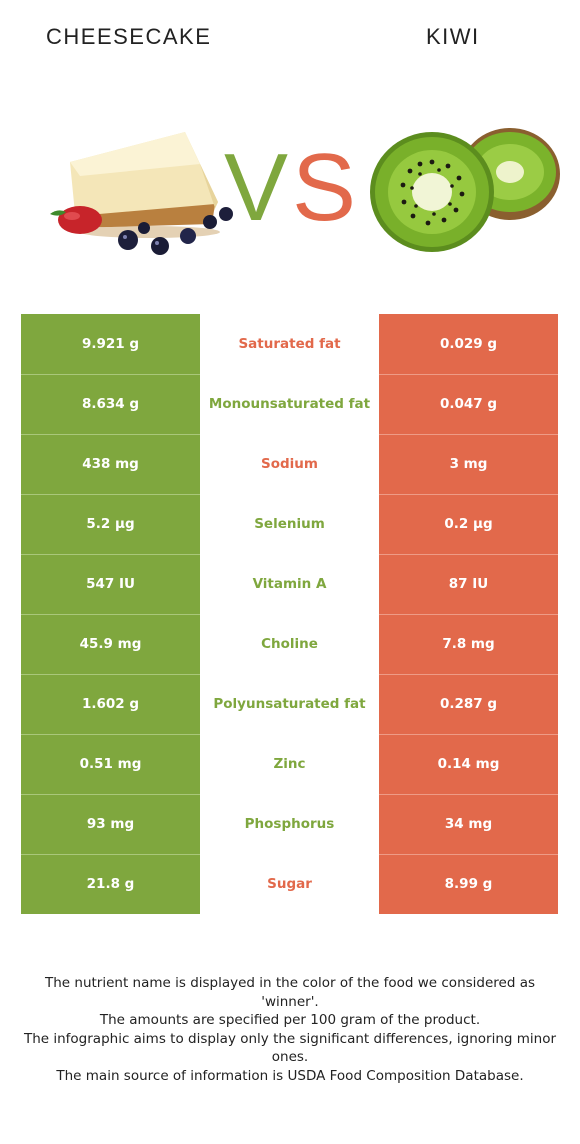 The image size is (580, 1144). What do you see at coordinates (453, 36) in the screenshot?
I see `right-food-title: KIWI` at bounding box center [453, 36].